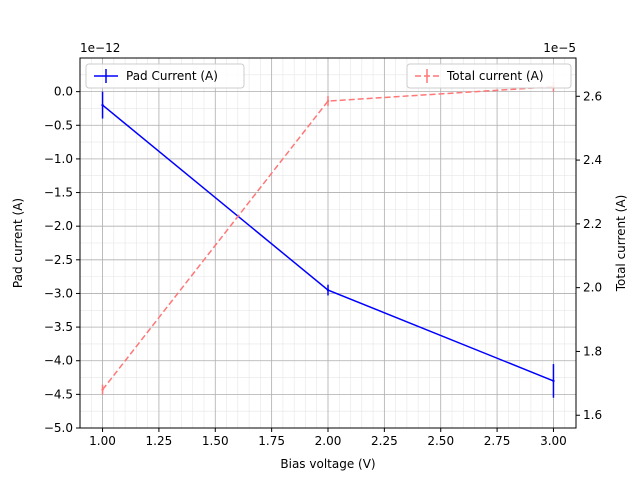 Image resolution: width=640 pixels, height=480 pixels. What do you see at coordinates (592, 224) in the screenshot?
I see `y-right-tick-label: 2.2` at bounding box center [592, 224].